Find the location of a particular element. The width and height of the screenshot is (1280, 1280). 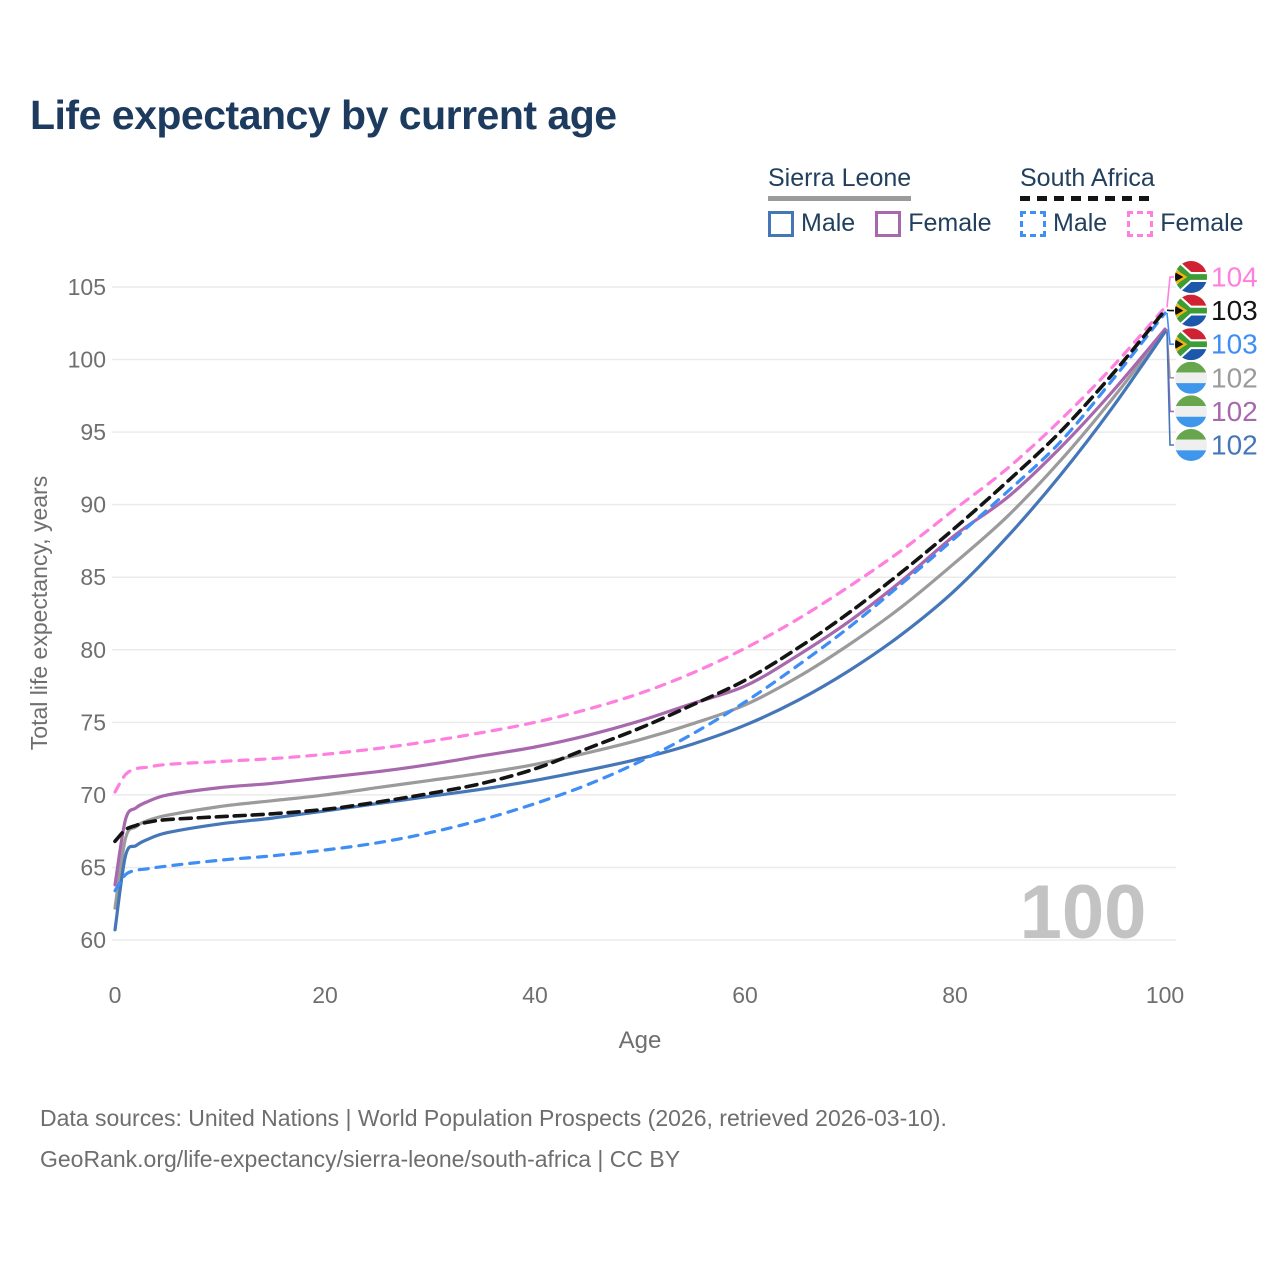

legend-item-south-africa-male: Male is located at coordinates (1063, 223).